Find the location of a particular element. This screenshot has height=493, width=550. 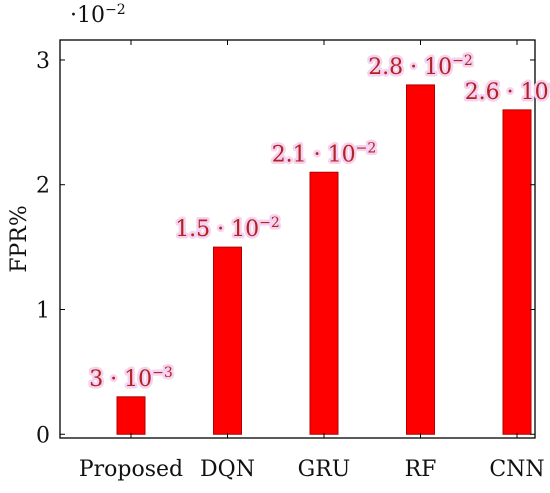

bar-gru is located at coordinates (324, 303).